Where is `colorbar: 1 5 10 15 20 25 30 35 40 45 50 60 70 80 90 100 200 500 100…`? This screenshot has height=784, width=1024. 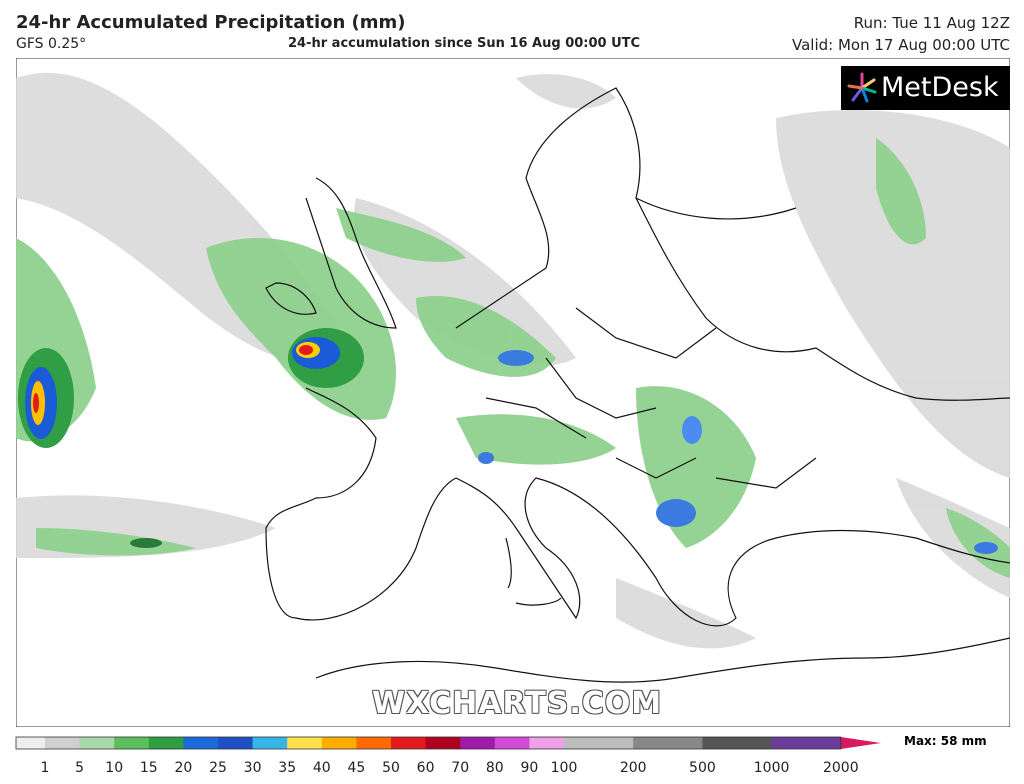
colorbar: 1 5 10 15 20 25 30 35 40 45 50 60 70 80 90 100 200 500 100… is located at coordinates (448, 756).